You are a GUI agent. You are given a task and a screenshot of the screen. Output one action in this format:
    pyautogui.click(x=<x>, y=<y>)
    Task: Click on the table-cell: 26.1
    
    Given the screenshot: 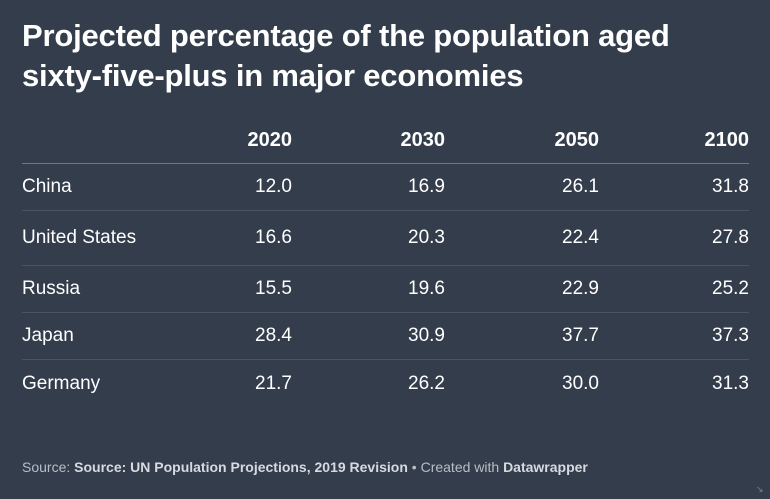 What is the action you would take?
    pyautogui.click(x=580, y=186)
    